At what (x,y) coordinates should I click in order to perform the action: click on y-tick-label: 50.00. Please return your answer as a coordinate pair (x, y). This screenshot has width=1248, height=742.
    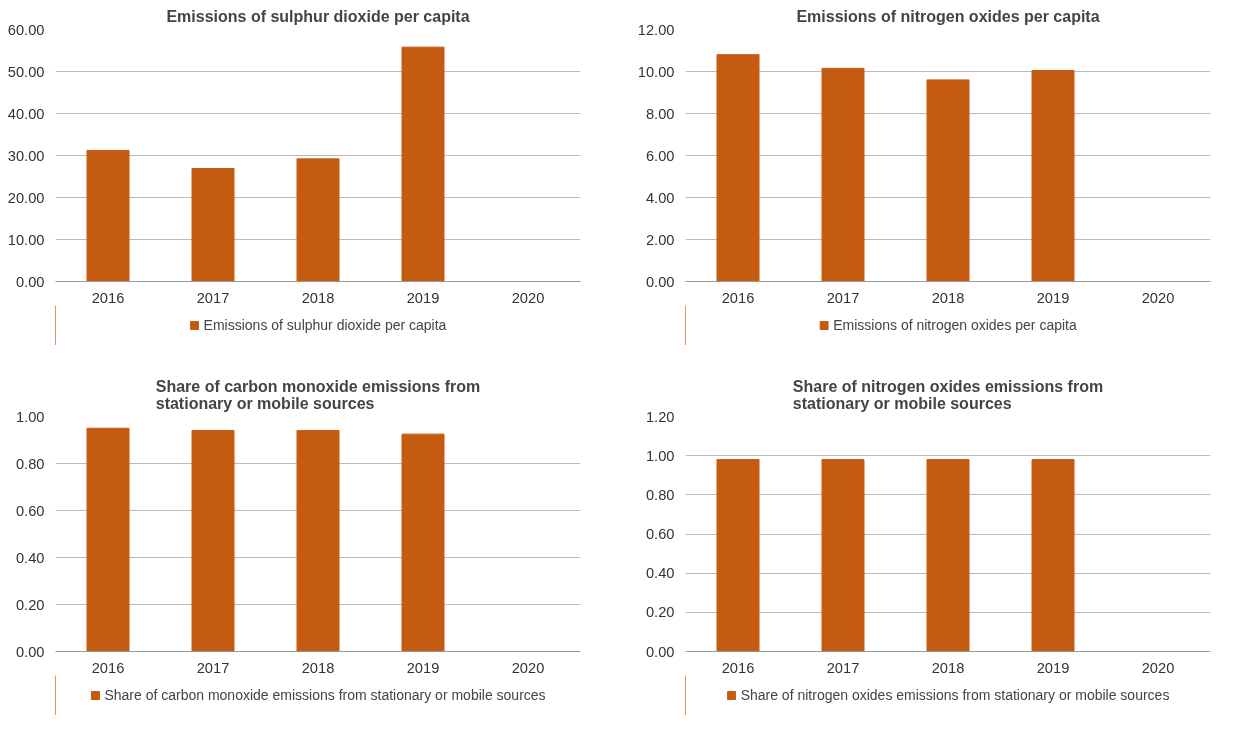
    Looking at the image, I should click on (26, 71).